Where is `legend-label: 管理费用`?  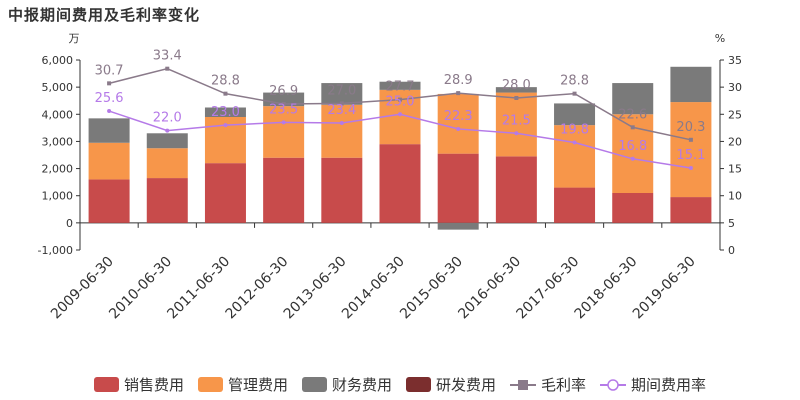
legend-label: 管理费用 is located at coordinates (257, 385).